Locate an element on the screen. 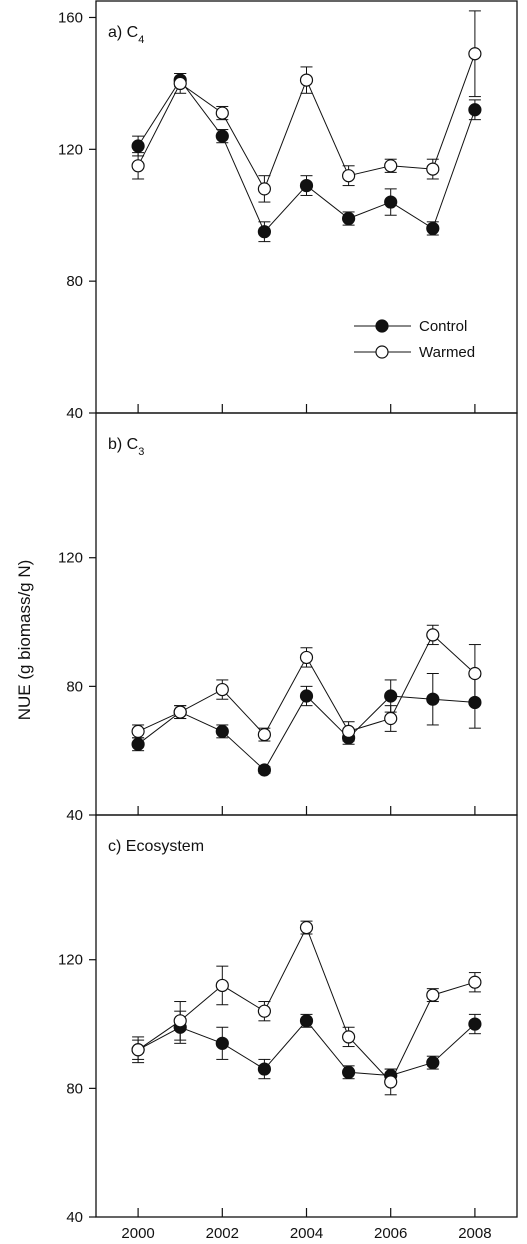  y-tick-label: 160 is located at coordinates (70, 17).